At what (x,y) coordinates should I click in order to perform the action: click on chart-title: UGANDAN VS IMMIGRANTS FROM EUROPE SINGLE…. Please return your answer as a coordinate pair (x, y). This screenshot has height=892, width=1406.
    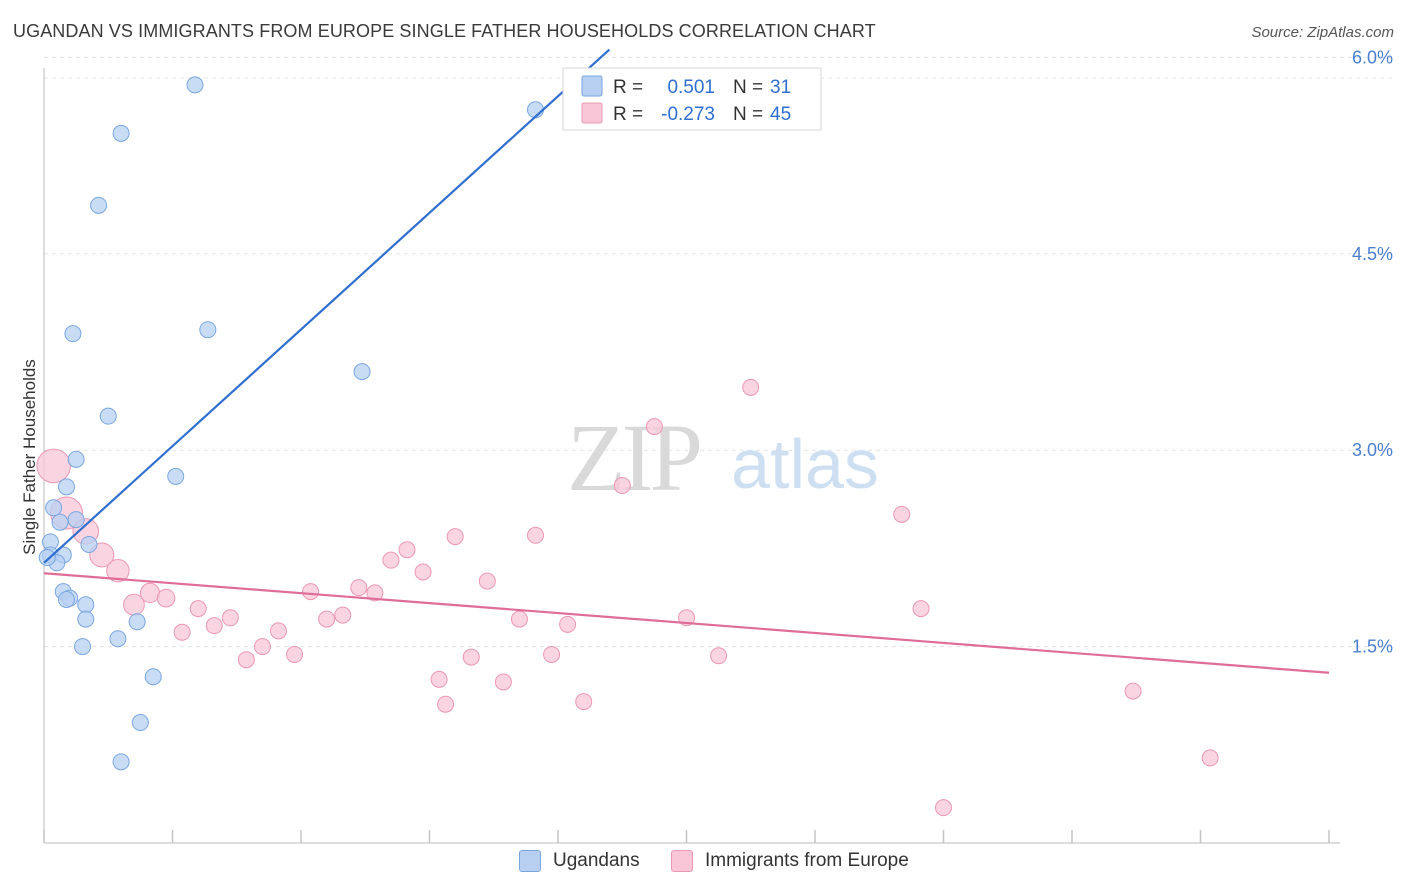
    Looking at the image, I should click on (444, 31).